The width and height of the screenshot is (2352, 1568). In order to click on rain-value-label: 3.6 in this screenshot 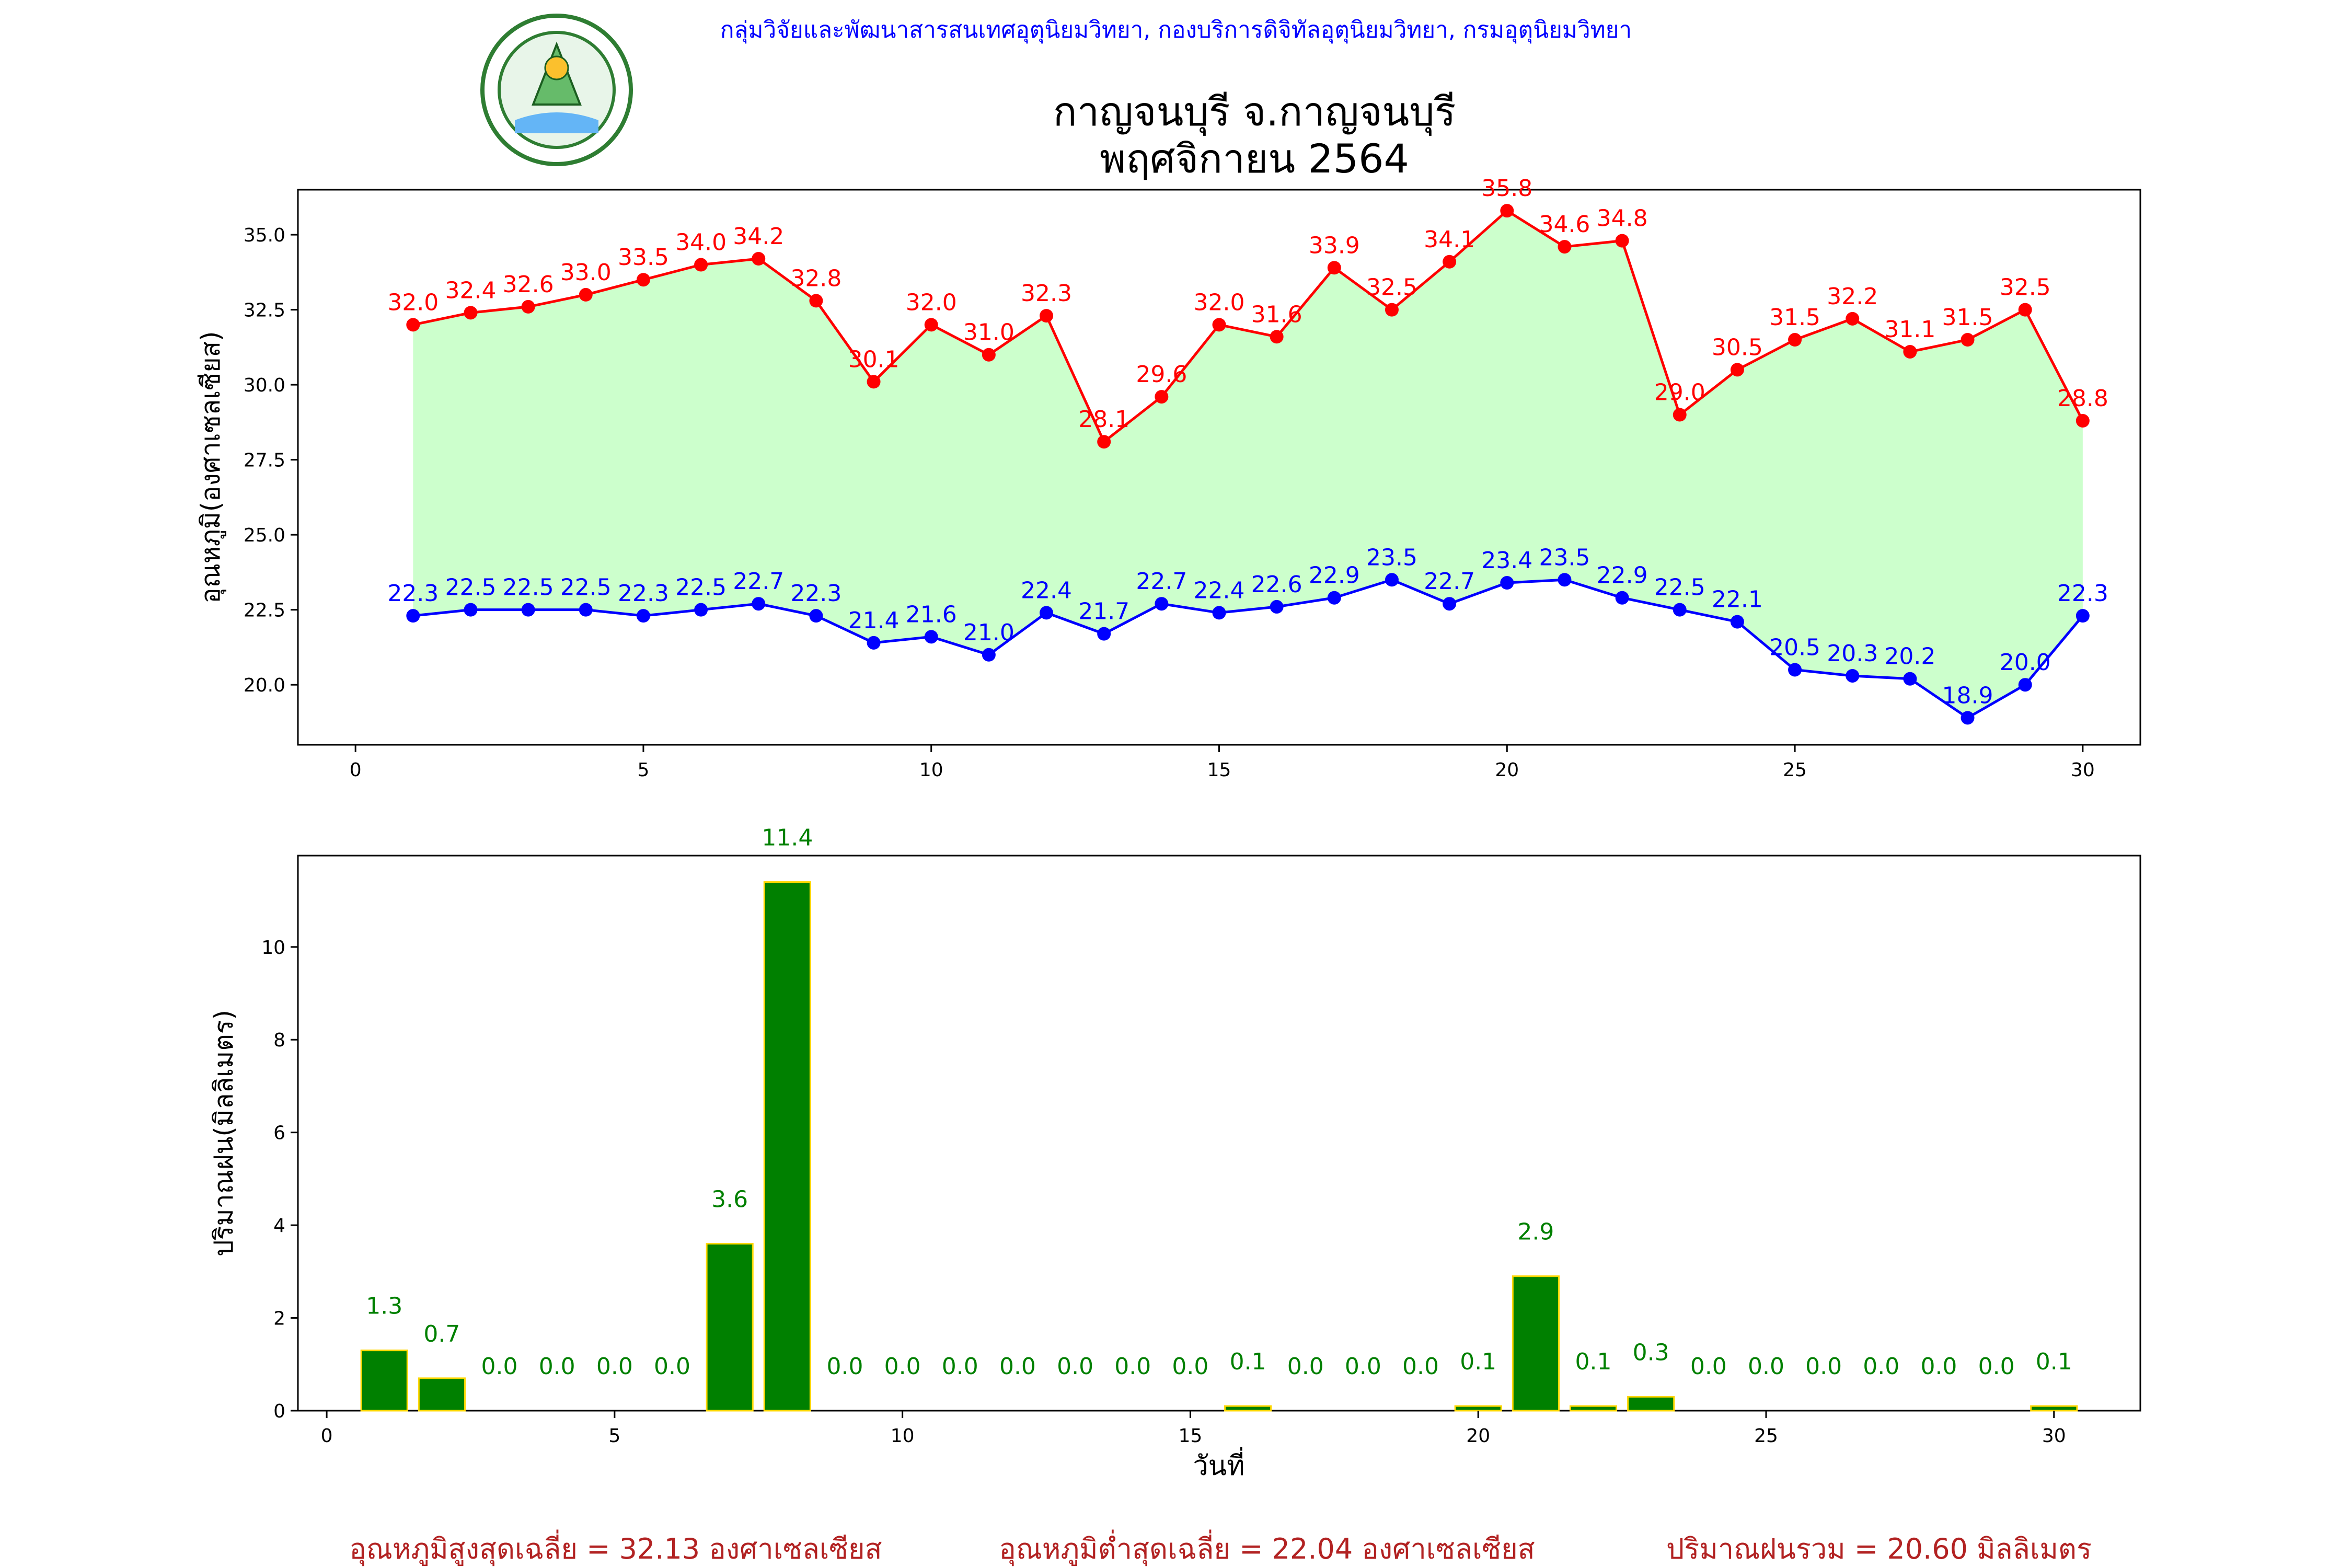, I will do `click(729, 1199)`.